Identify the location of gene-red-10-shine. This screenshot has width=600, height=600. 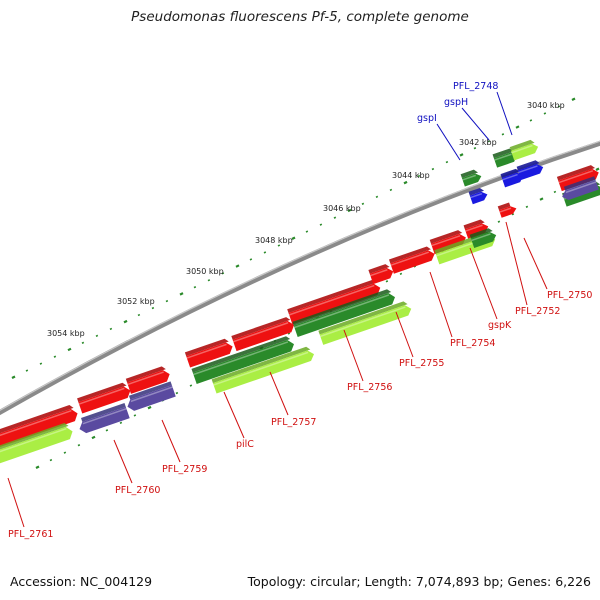
(505, 210).